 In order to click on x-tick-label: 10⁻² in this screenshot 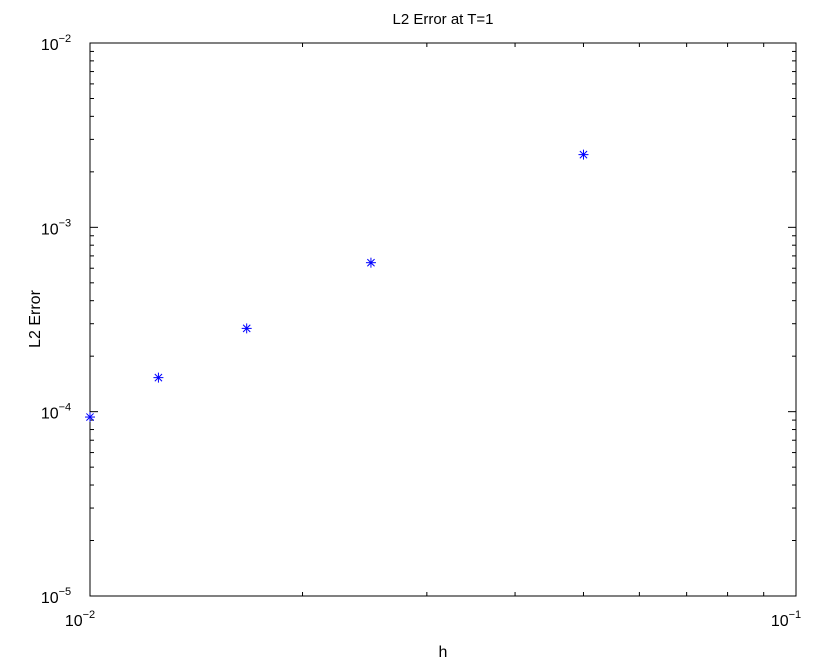, I will do `click(80, 619)`.